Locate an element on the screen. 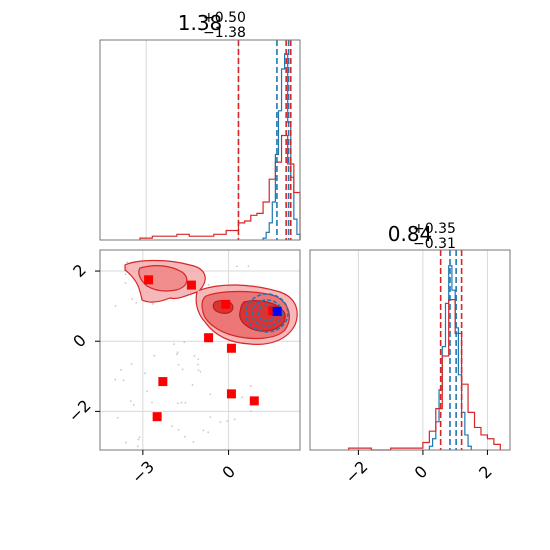 The height and width of the screenshot is (550, 550). br-title: 0.84 is located at coordinates (410, 234).